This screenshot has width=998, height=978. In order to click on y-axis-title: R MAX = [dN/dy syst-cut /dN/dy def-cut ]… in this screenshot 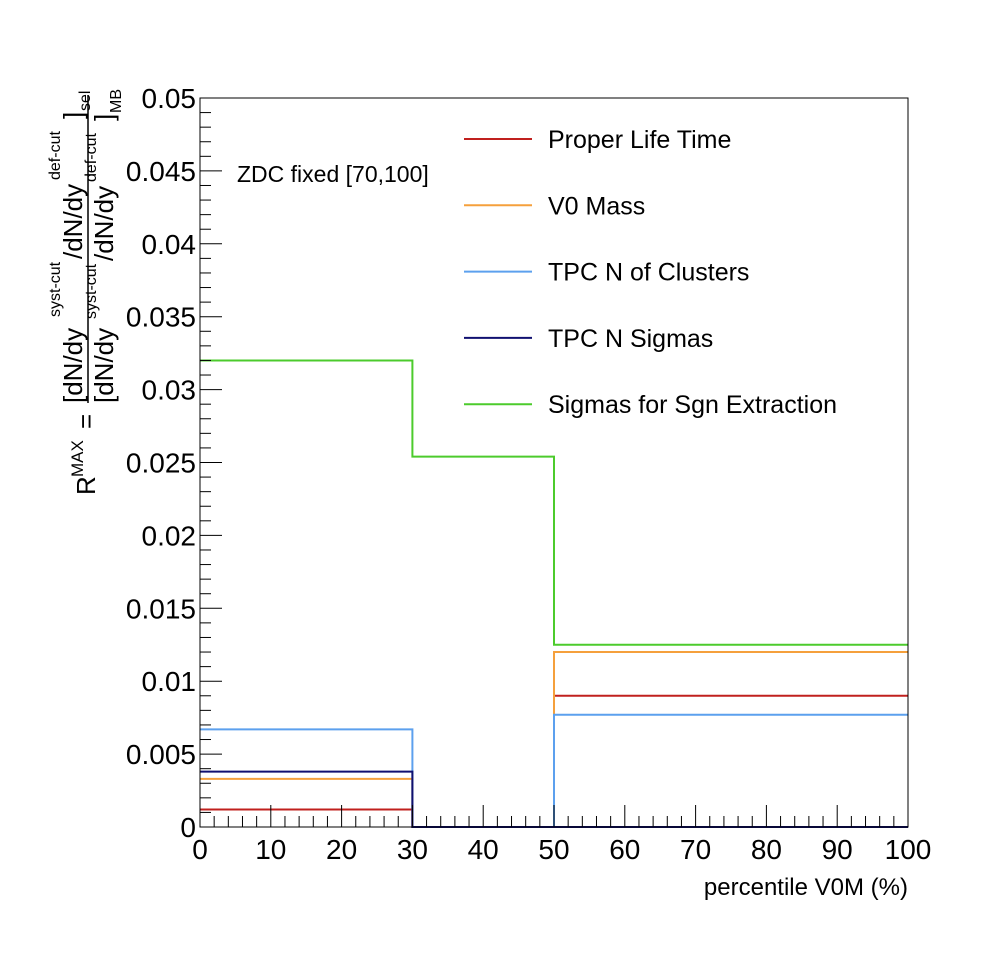, I will do `click(86, 292)`.